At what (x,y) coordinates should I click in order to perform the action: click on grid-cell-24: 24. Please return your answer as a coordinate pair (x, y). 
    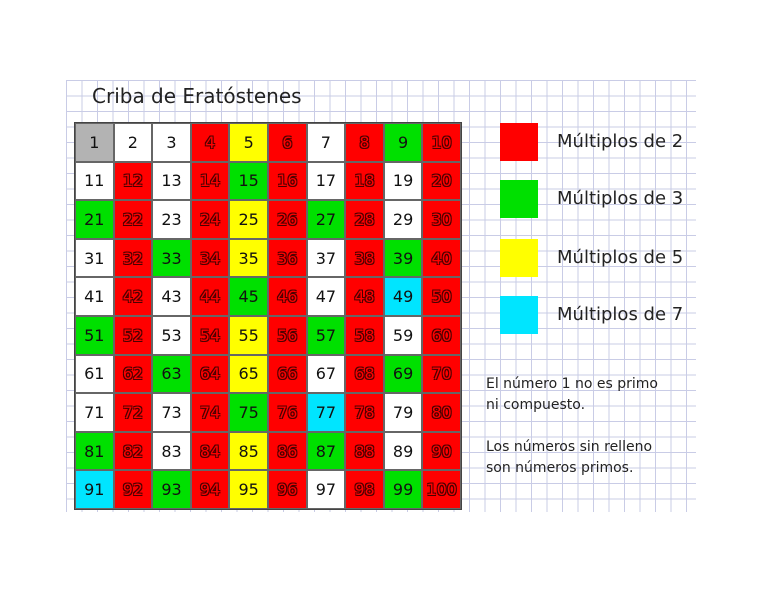
    Looking at the image, I should click on (210, 219).